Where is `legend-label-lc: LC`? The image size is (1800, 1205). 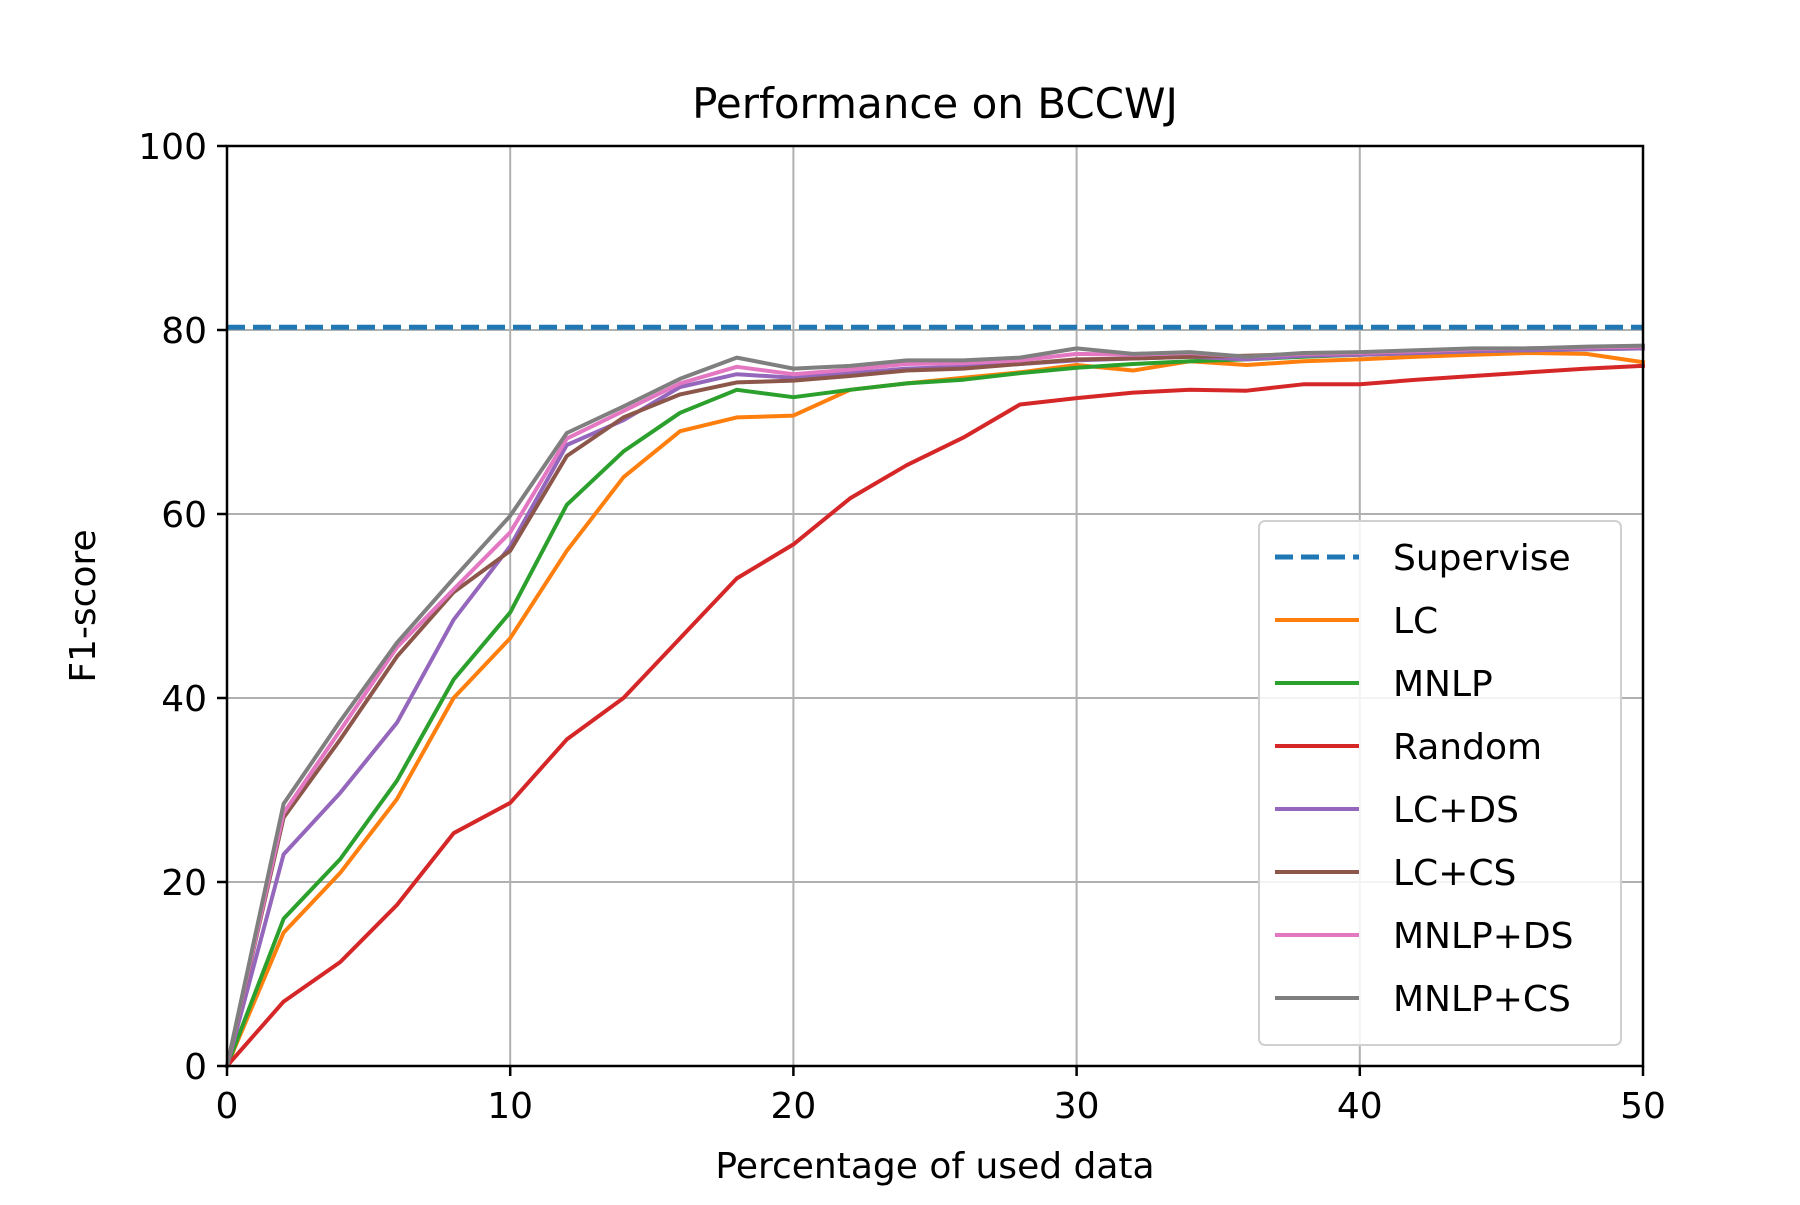 legend-label-lc: LC is located at coordinates (1415, 621).